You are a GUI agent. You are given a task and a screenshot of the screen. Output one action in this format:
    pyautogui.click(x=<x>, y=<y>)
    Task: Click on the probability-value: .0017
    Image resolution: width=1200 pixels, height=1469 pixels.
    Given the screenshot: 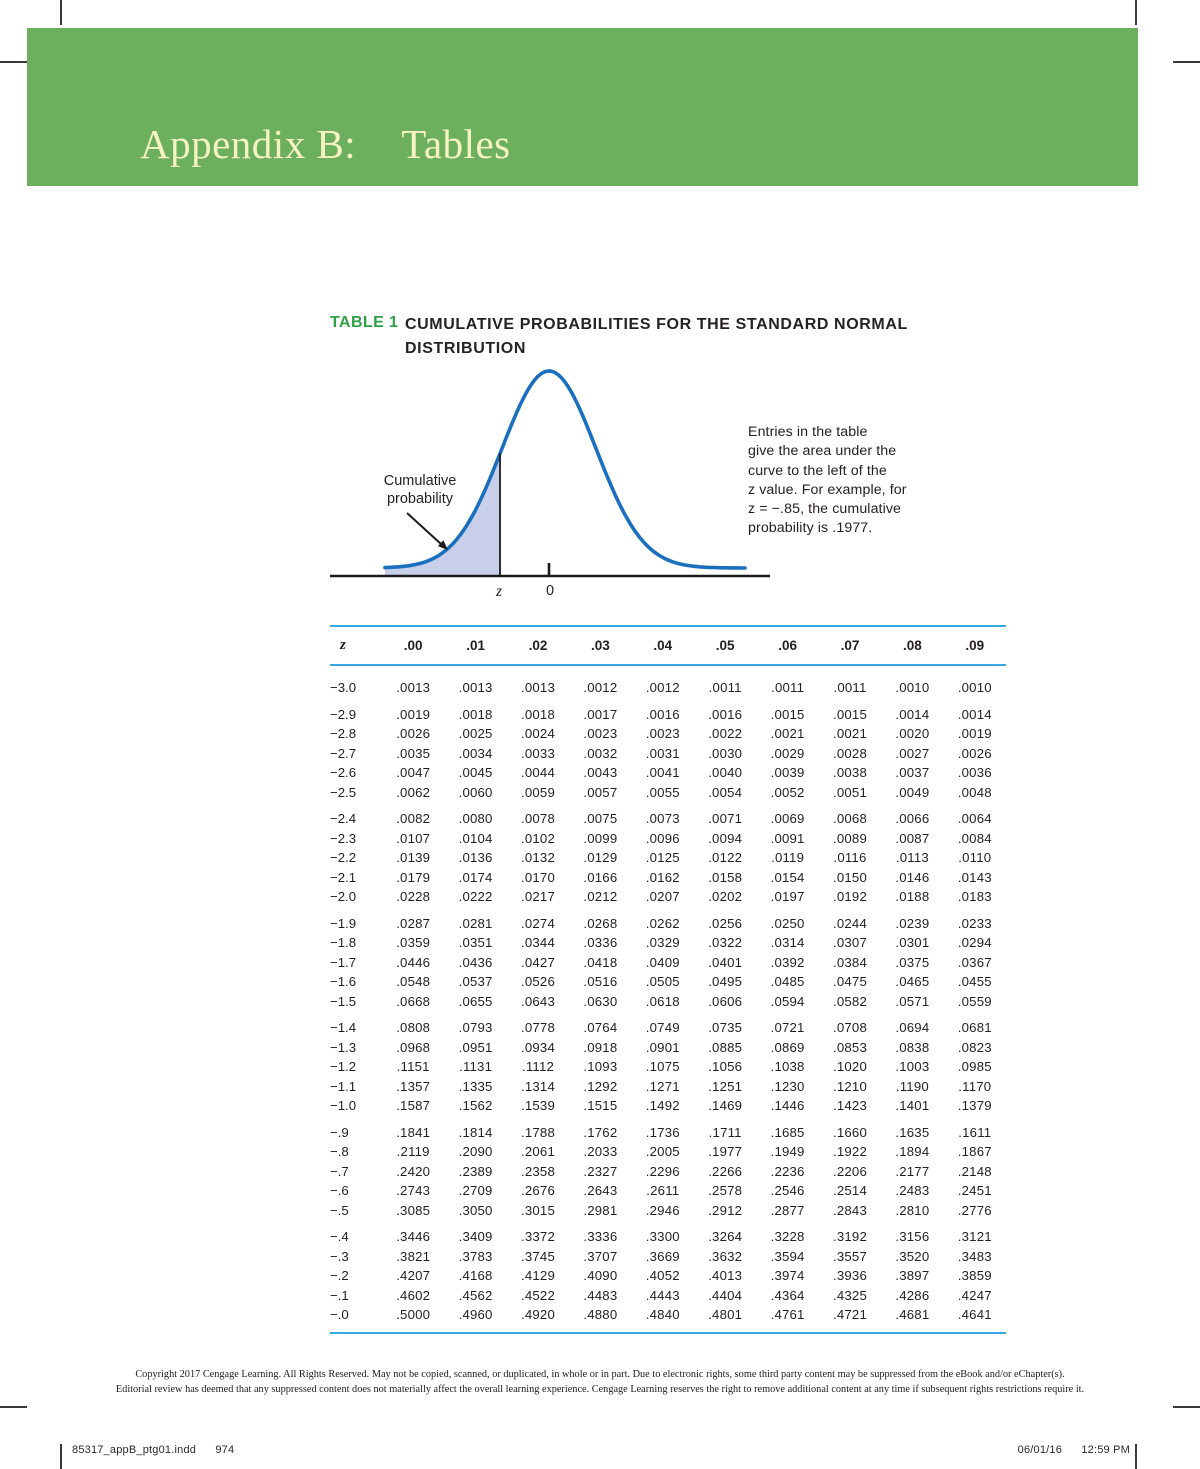 What is the action you would take?
    pyautogui.click(x=600, y=714)
    